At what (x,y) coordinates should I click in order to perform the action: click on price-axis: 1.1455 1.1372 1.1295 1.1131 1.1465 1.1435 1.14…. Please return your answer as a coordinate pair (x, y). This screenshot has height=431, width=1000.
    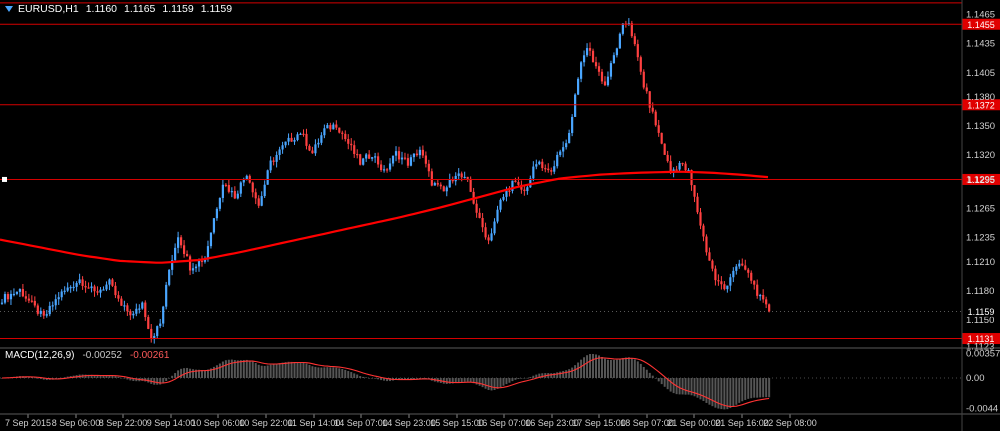
    Looking at the image, I should click on (981, 212).